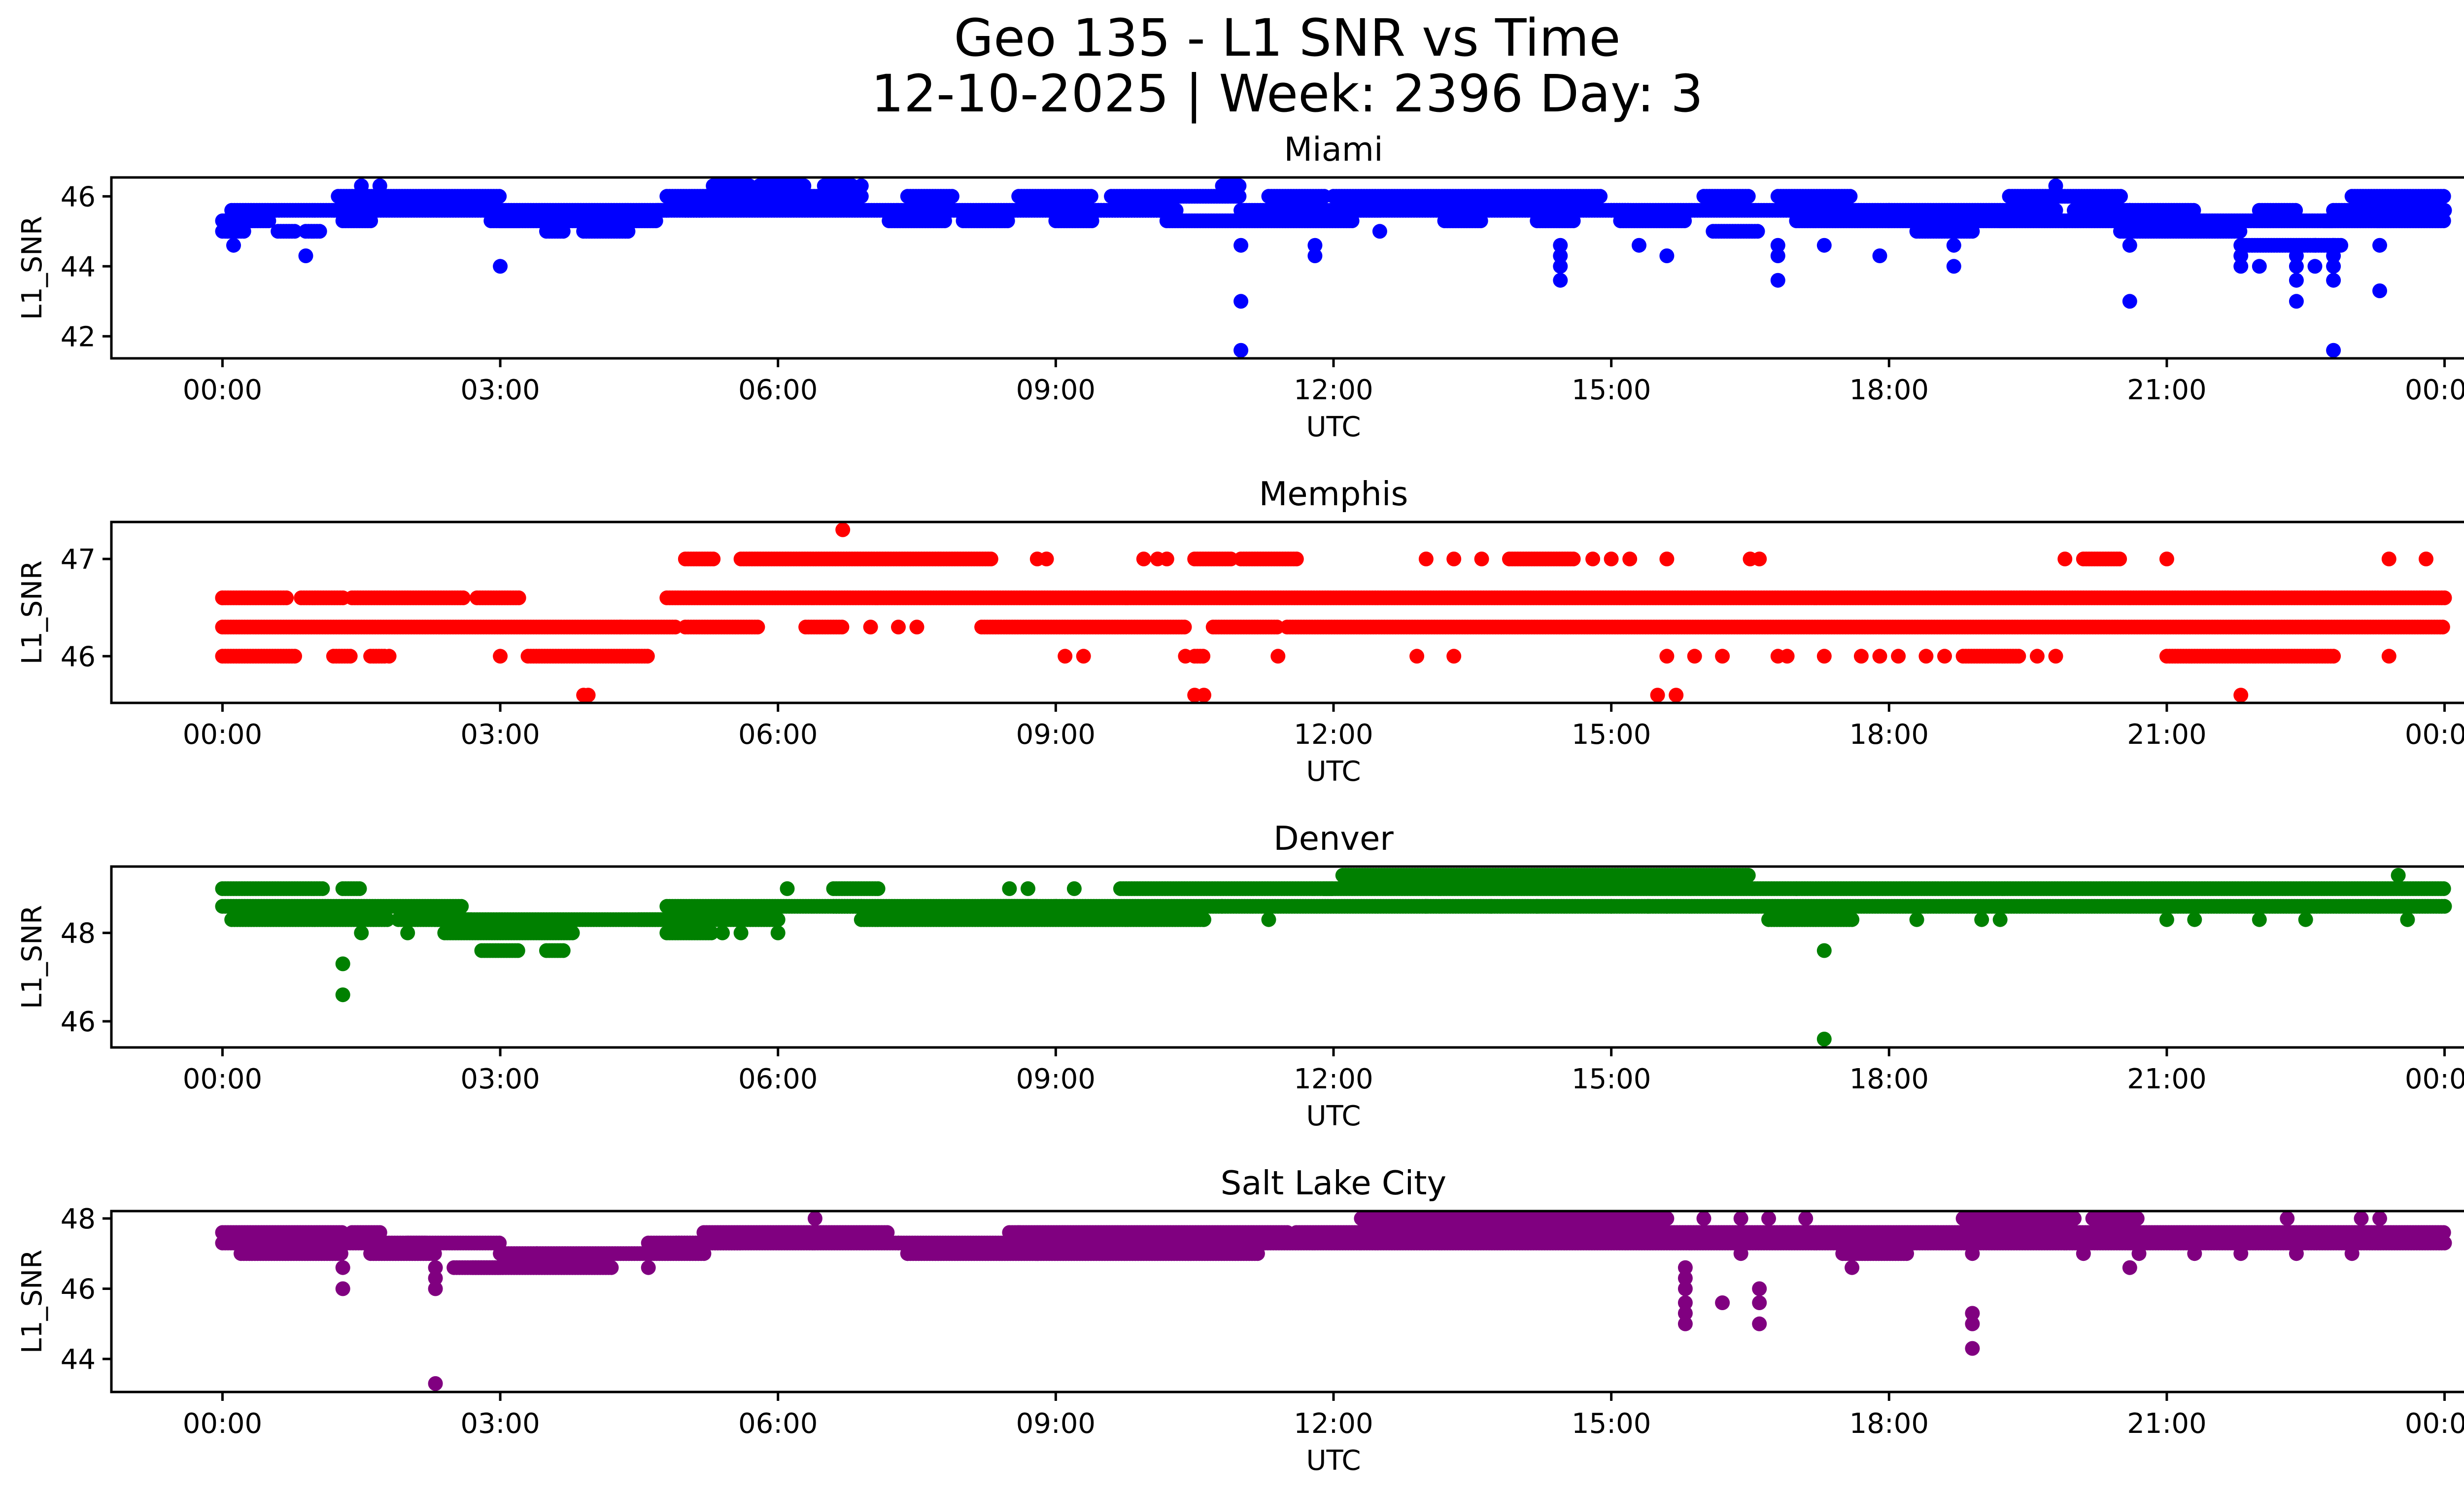 This screenshot has height=1495, width=2464. I want to click on subplot-title: Denver, so click(1333, 838).